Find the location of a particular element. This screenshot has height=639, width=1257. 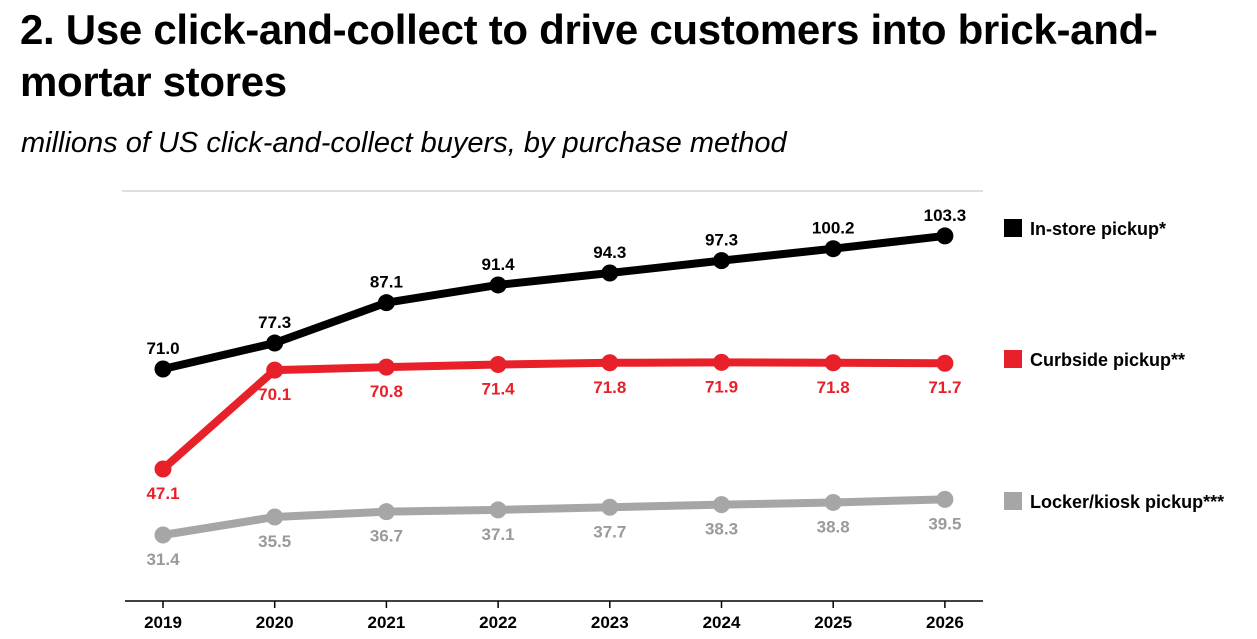

legend-label: Locker/kiosk pickup*** is located at coordinates (1127, 502).